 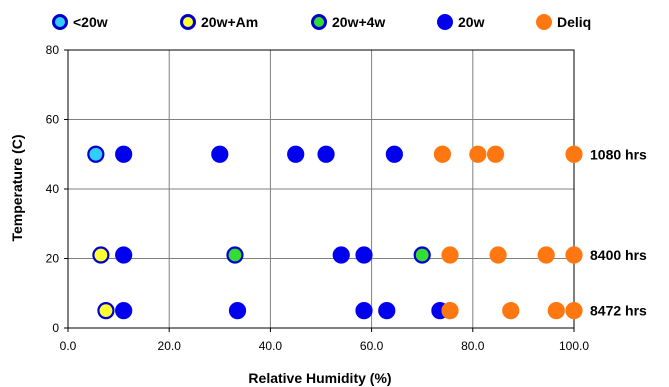 What do you see at coordinates (618, 255) in the screenshot?
I see `annotation-label: 8400 hrs` at bounding box center [618, 255].